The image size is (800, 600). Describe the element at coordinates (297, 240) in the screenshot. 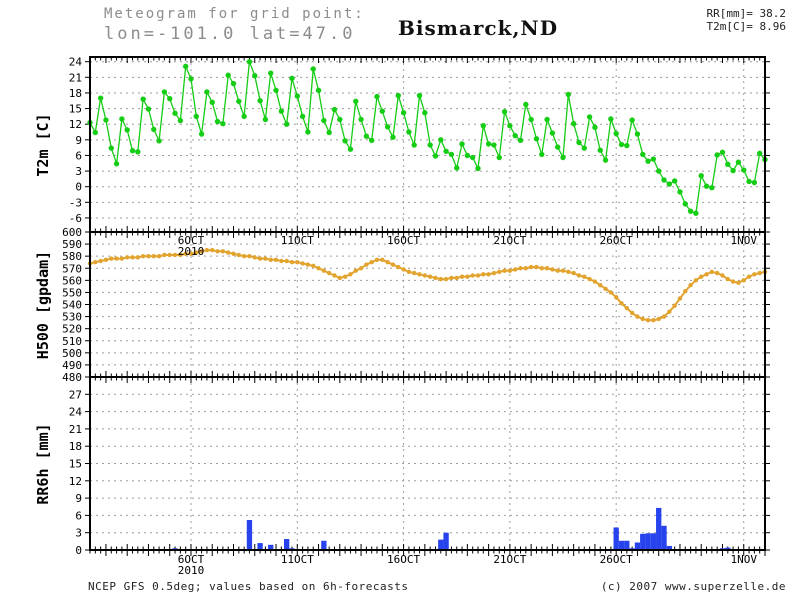

I see `x-tick-label: 11OCT` at that location.